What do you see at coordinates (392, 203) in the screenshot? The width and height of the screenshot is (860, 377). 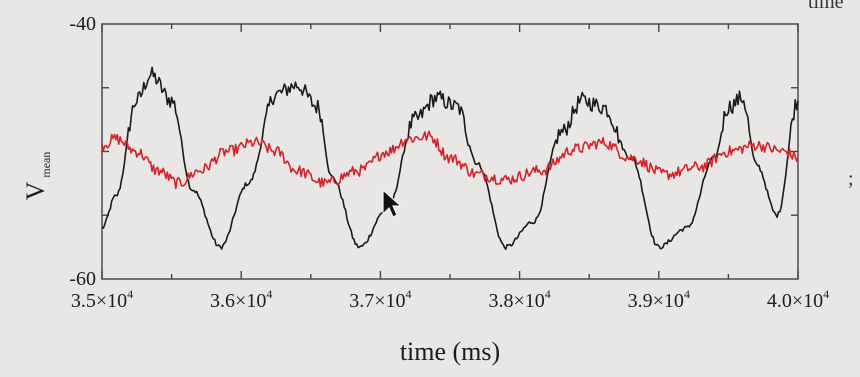 I see `cursor-icon` at bounding box center [392, 203].